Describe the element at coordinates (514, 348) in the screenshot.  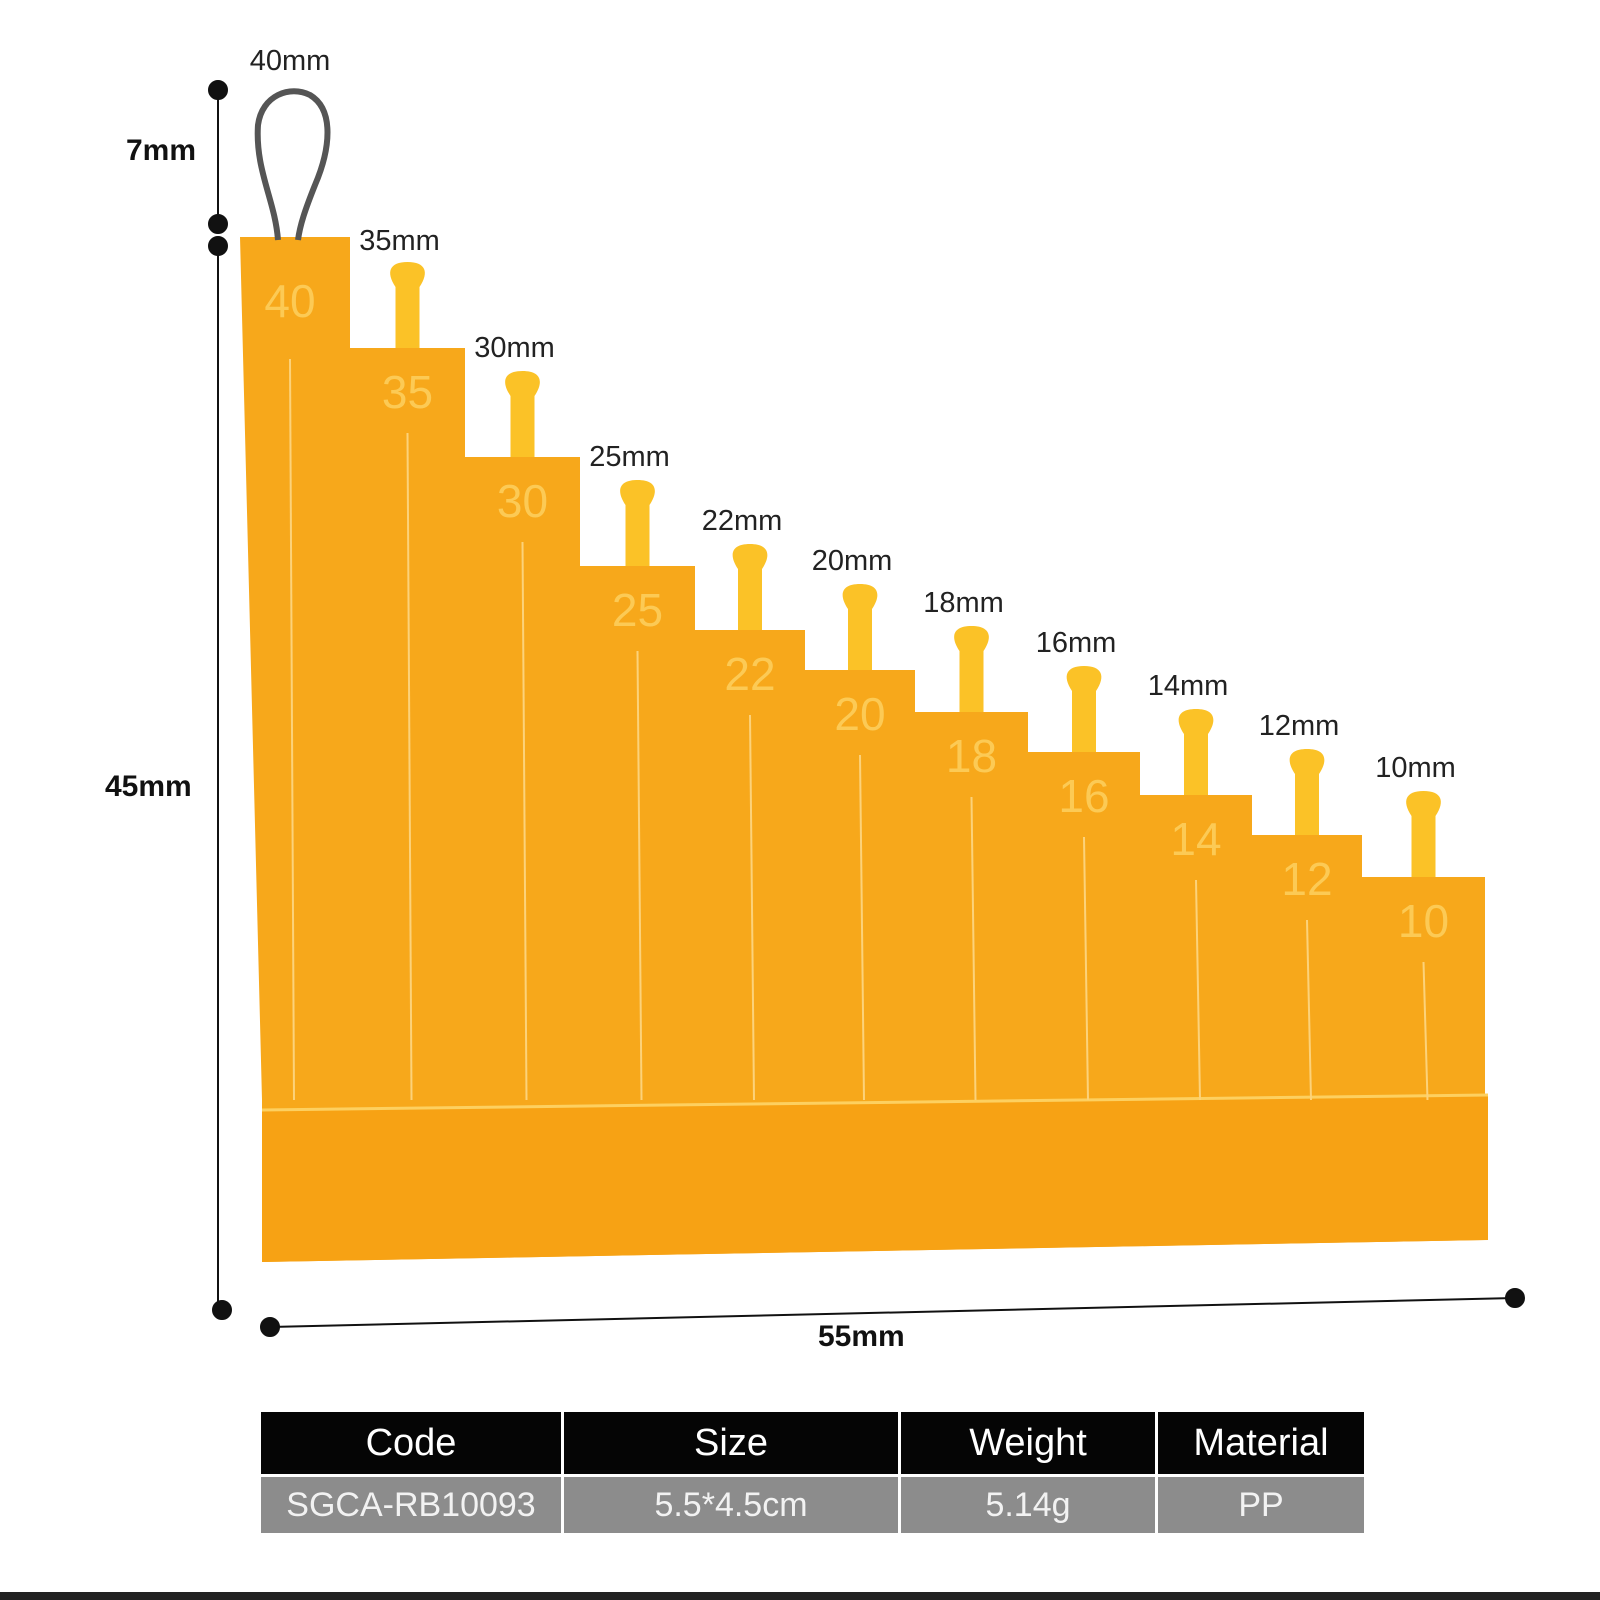
I see `step-size-label: 30mm` at that location.